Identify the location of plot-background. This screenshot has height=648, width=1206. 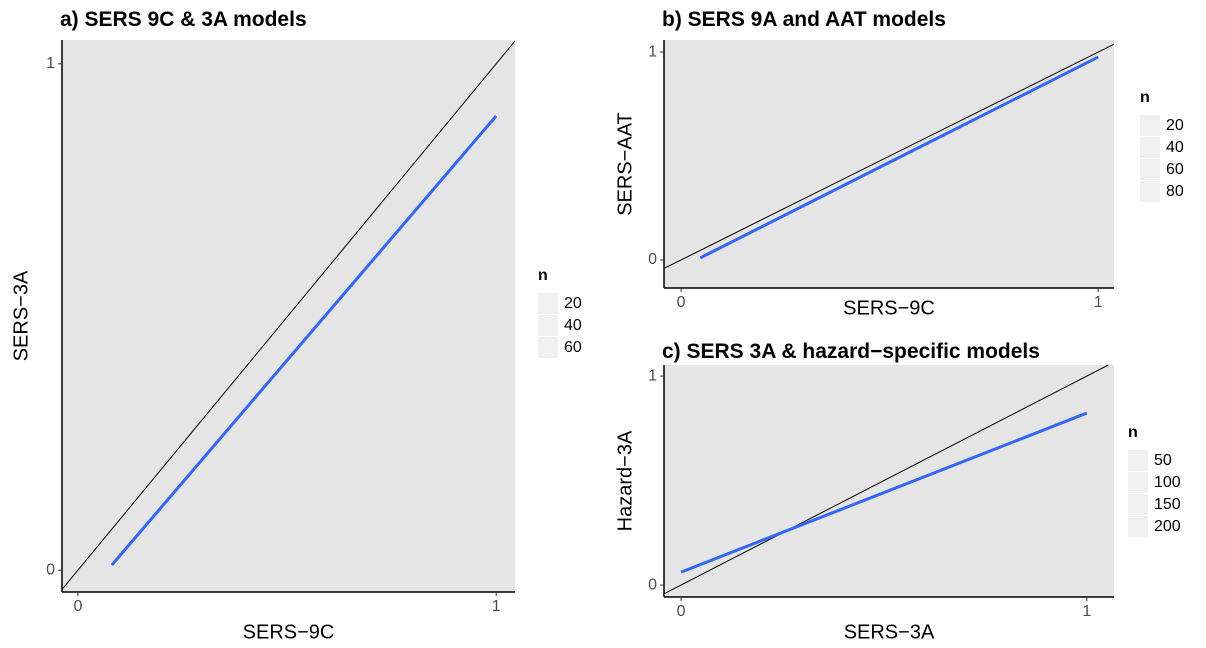
(889, 481).